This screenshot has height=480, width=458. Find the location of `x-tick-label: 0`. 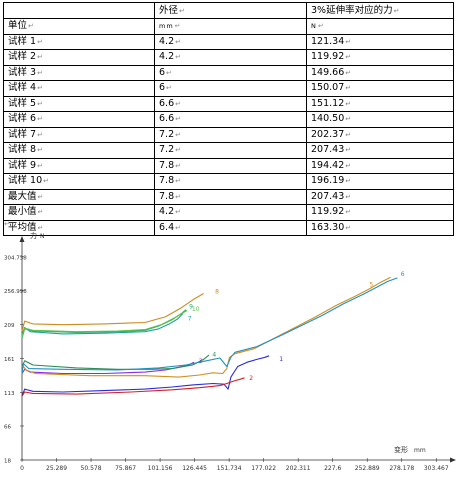

x-tick-label: 0 is located at coordinates (22, 468).